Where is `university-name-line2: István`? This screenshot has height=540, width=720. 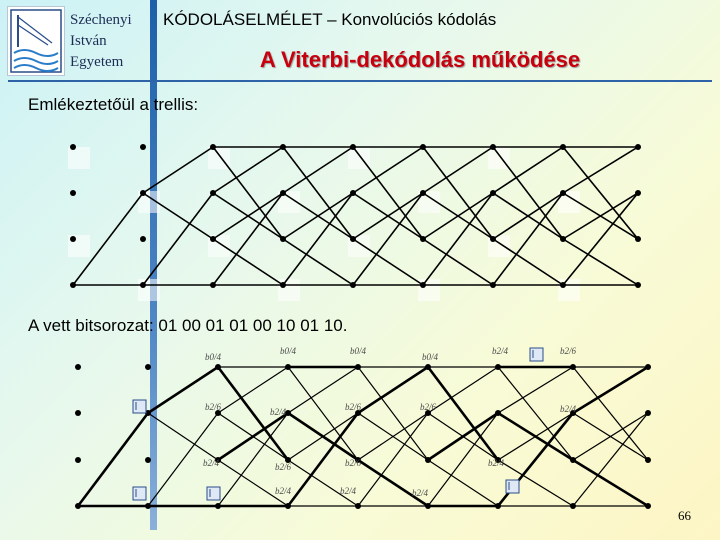 university-name-line2: István is located at coordinates (88, 41).